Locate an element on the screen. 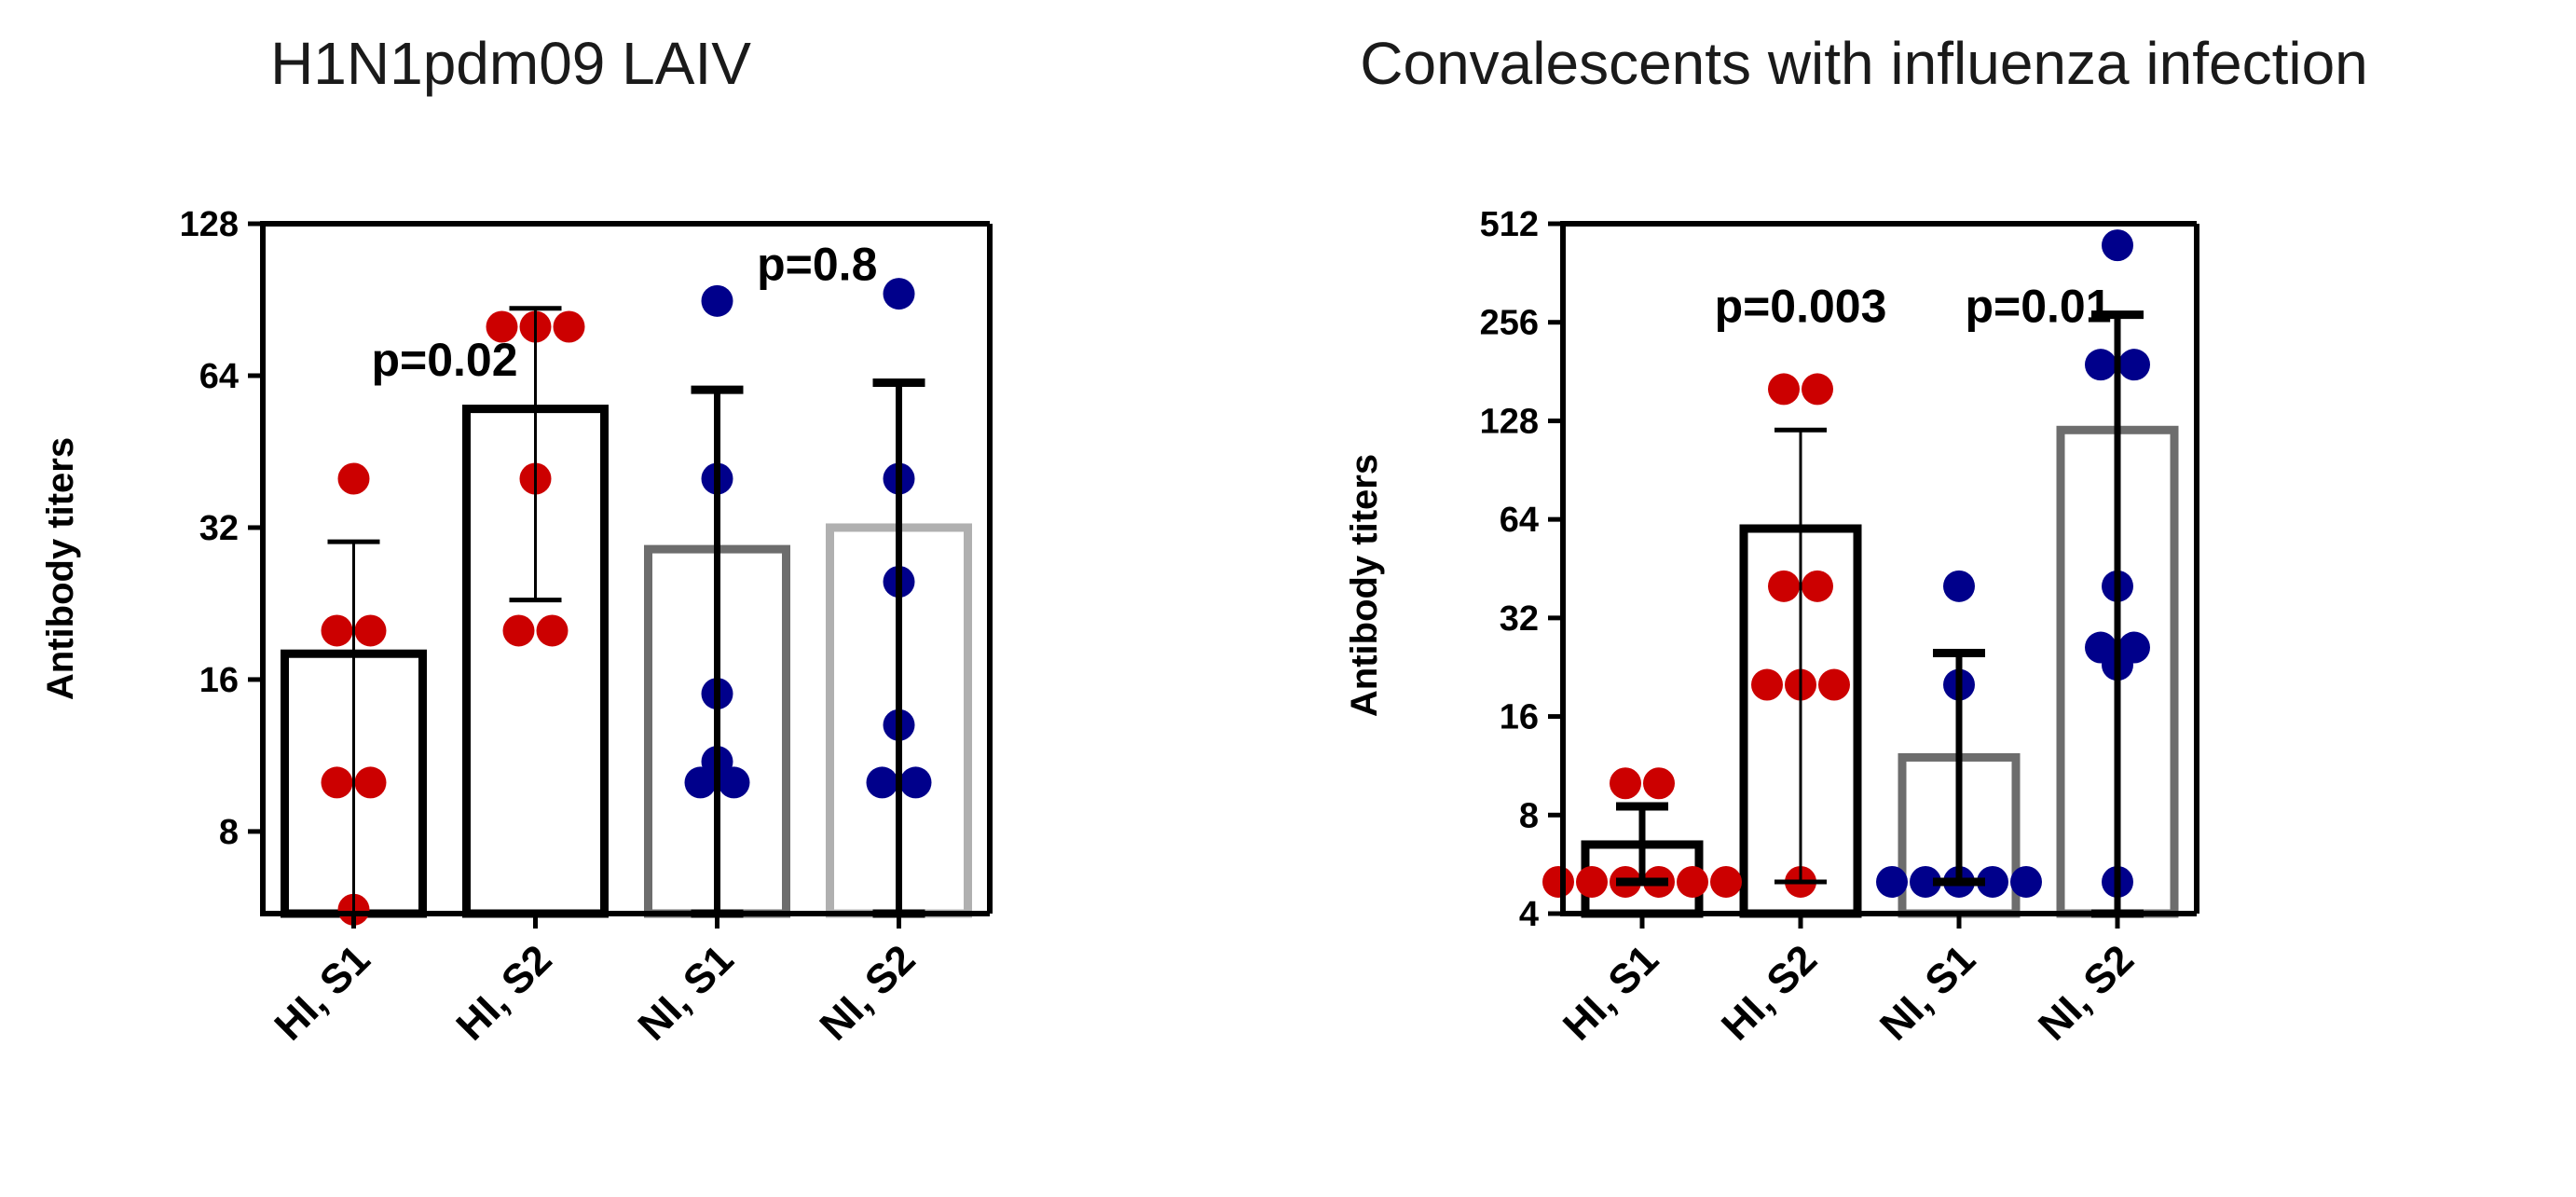 The width and height of the screenshot is (2576, 1197). y-tick-label: 4 is located at coordinates (1529, 914).